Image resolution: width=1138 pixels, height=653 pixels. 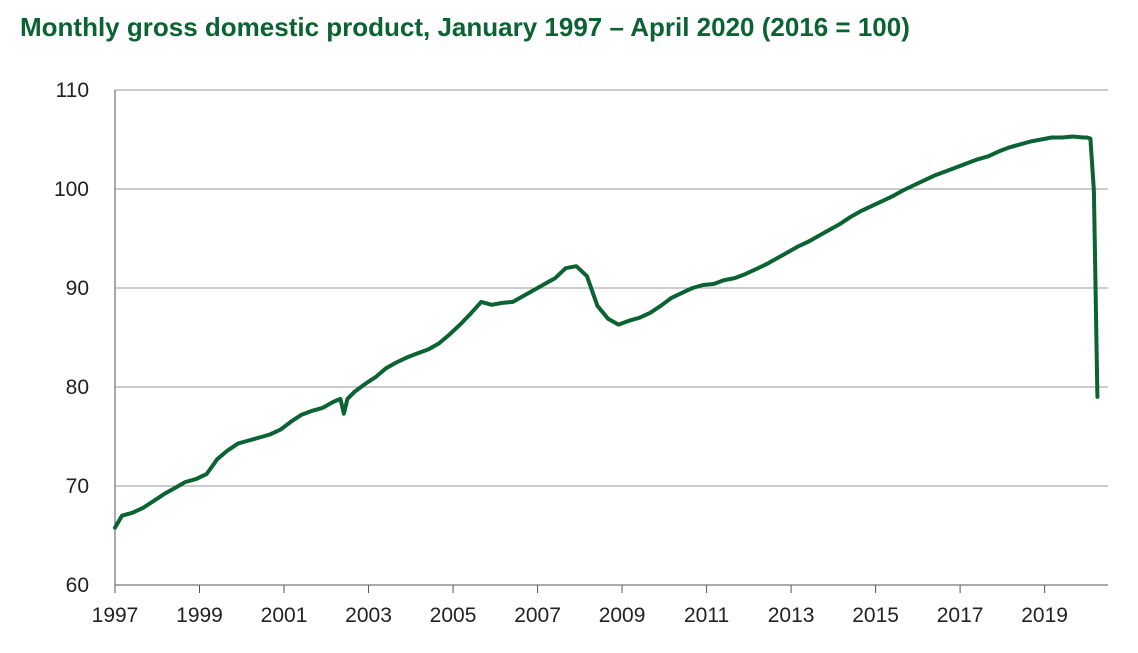 I want to click on x-tick-label: 2003, so click(x=368, y=615).